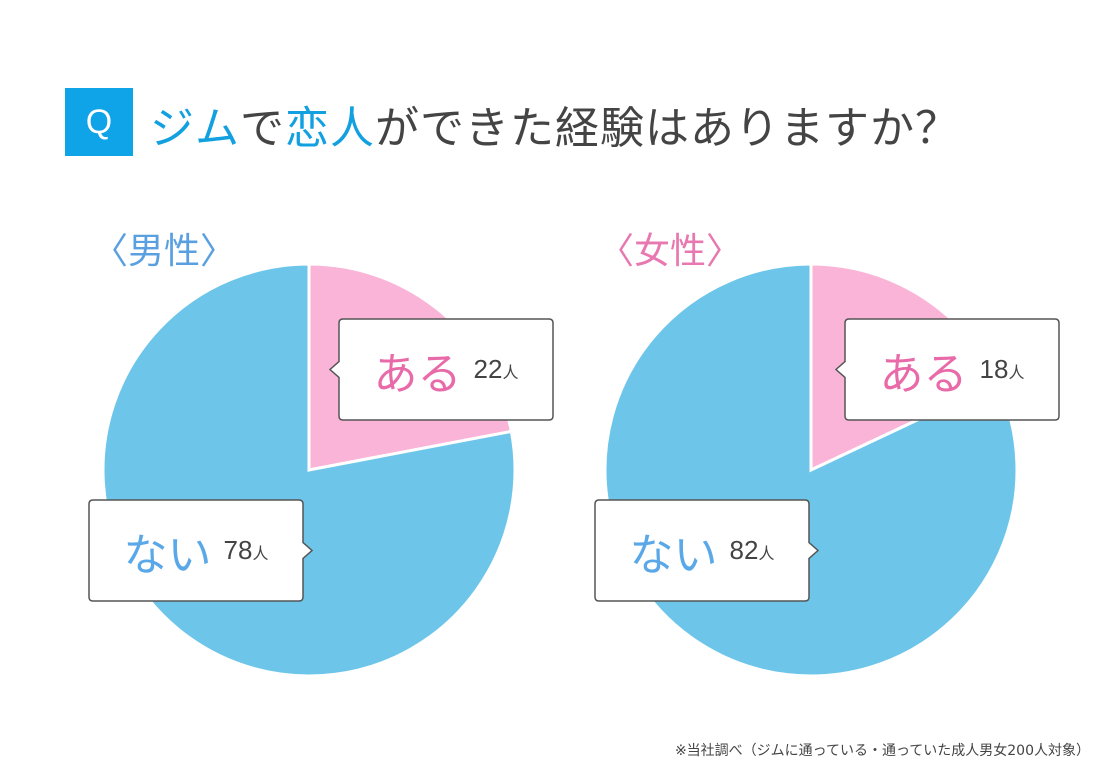 Image resolution: width=1100 pixels, height=770 pixels. Describe the element at coordinates (670, 251) in the screenshot. I see `female-chart-title: 〈女性〉` at that location.